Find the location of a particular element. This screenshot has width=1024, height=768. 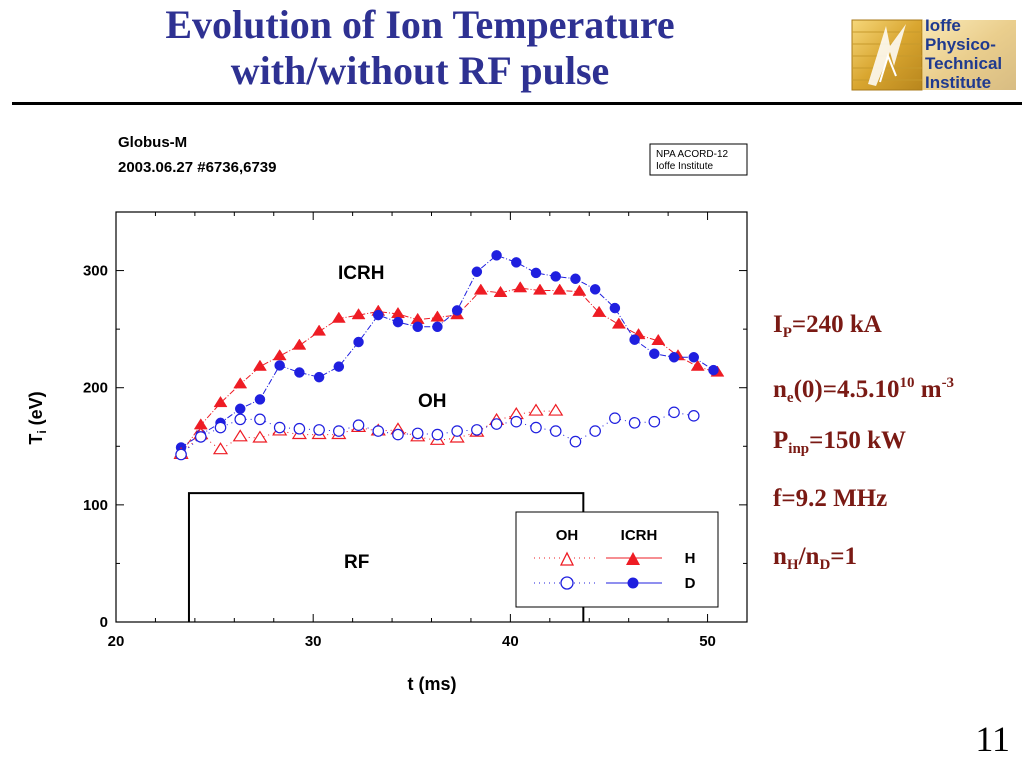

series-line-icrh_d is located at coordinates (447, 351).